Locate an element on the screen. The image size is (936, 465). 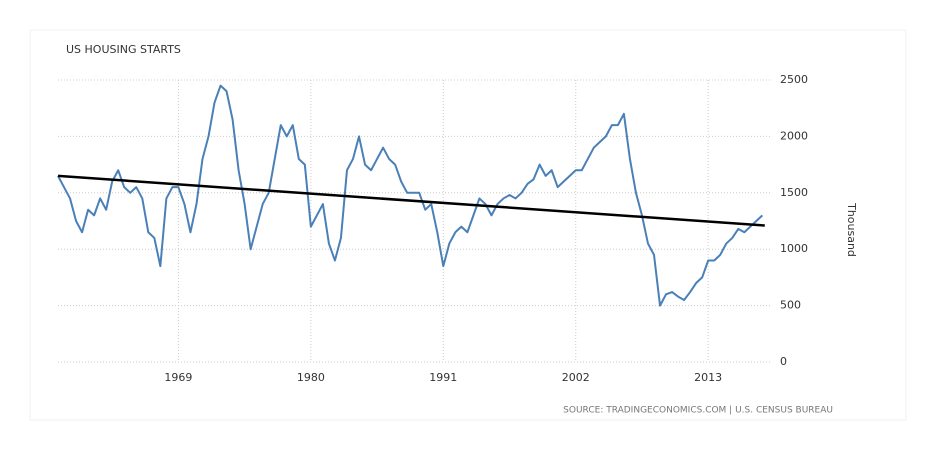
y-tick-label: 2000 is located at coordinates (794, 135).